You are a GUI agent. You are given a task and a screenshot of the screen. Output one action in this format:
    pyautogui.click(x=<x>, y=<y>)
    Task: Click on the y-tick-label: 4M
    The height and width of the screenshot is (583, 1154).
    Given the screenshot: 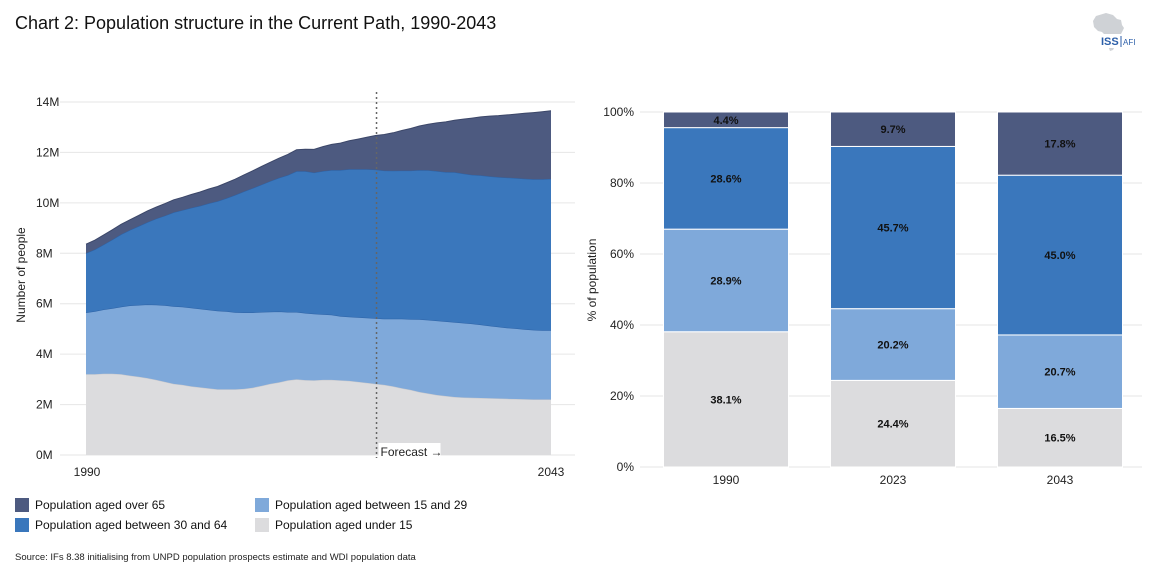 What is the action you would take?
    pyautogui.click(x=44, y=354)
    